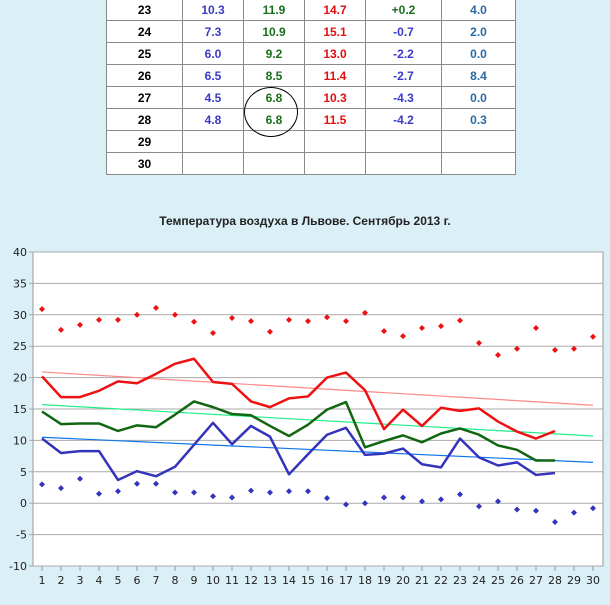  Describe the element at coordinates (251, 580) in the screenshot. I see `x-tick-label: 12` at that location.